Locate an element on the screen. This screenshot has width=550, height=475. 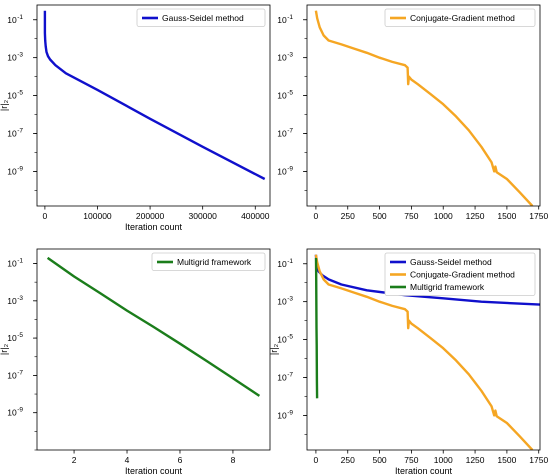
legend: Gauss-Seidel method is located at coordinates (201, 17).